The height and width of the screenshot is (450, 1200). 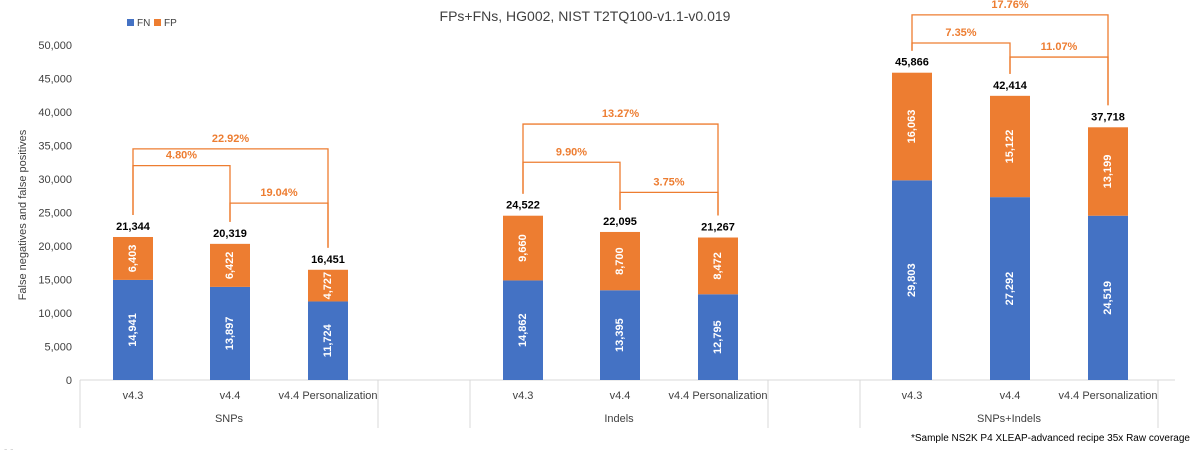 What do you see at coordinates (58, 348) in the screenshot?
I see `y-tick-label: 5,000` at bounding box center [58, 348].